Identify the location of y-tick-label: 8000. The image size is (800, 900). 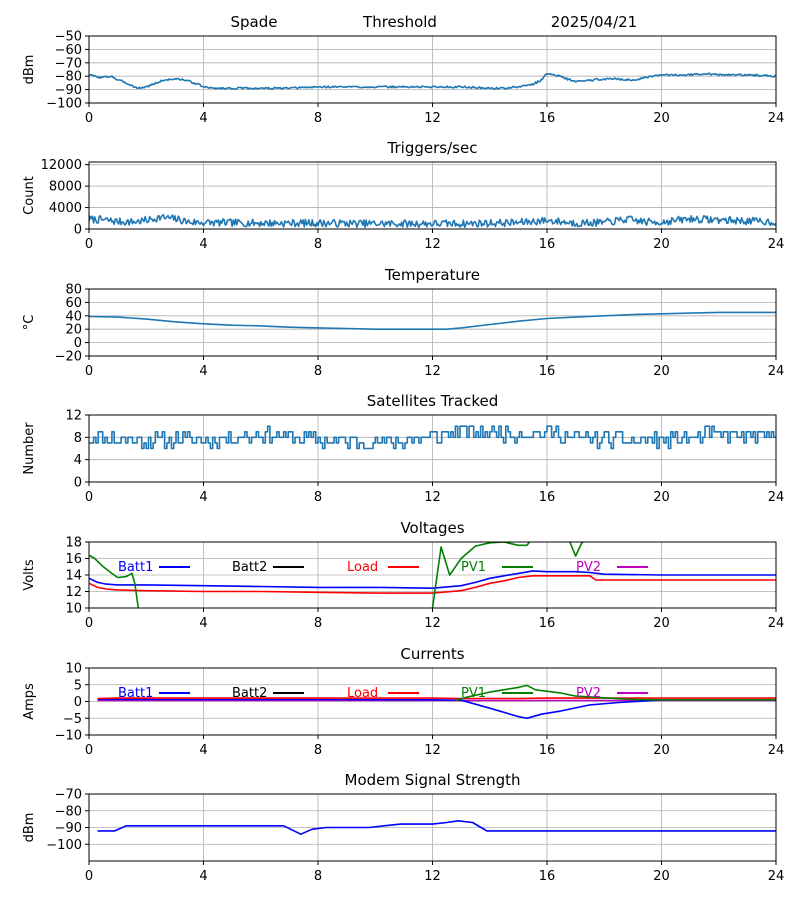
(65, 187).